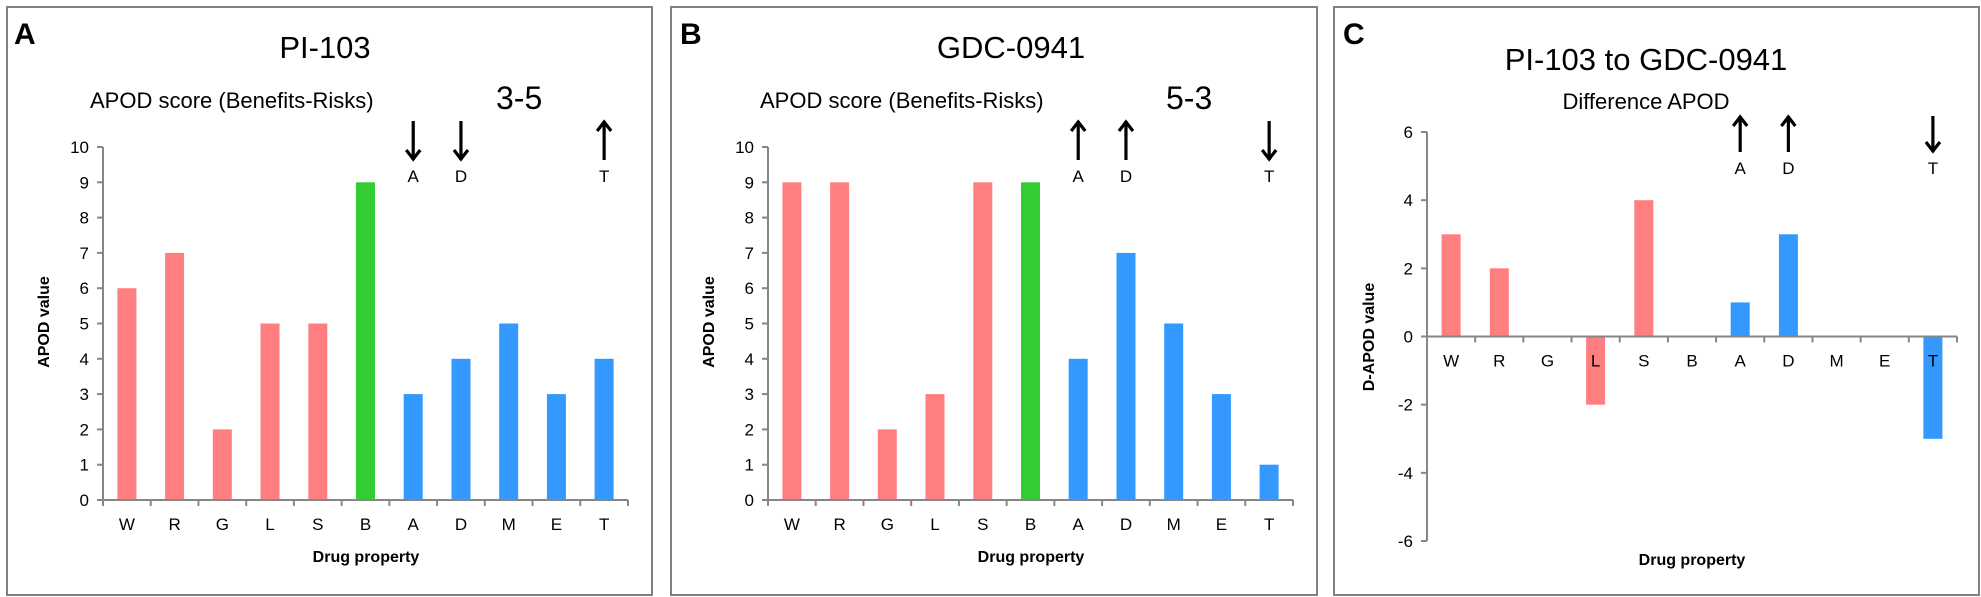 This screenshot has width=1981, height=597. I want to click on panel-letter: C, so click(1354, 34).